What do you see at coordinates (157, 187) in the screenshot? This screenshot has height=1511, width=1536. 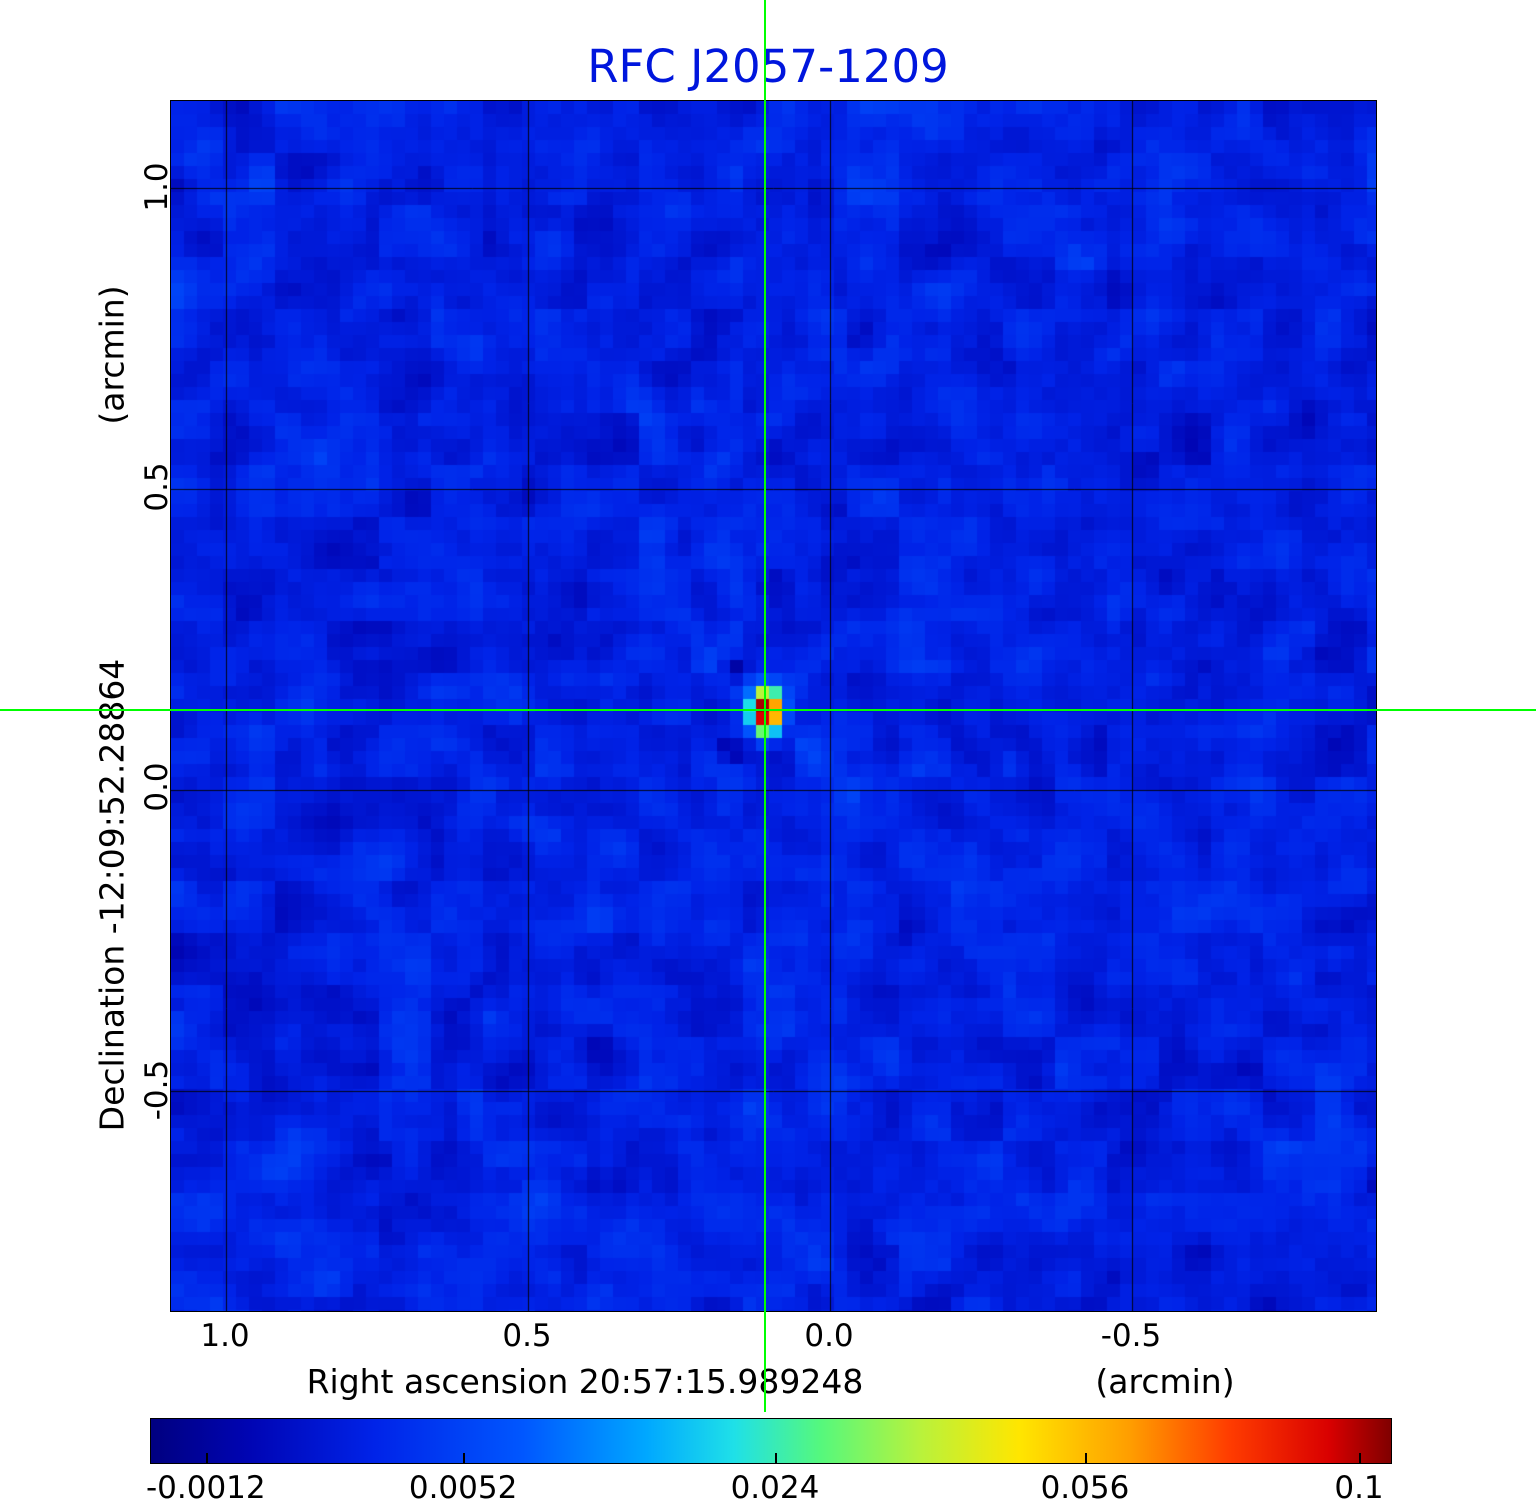 I see `y-tick-label-1.0: 1.0` at bounding box center [157, 187].